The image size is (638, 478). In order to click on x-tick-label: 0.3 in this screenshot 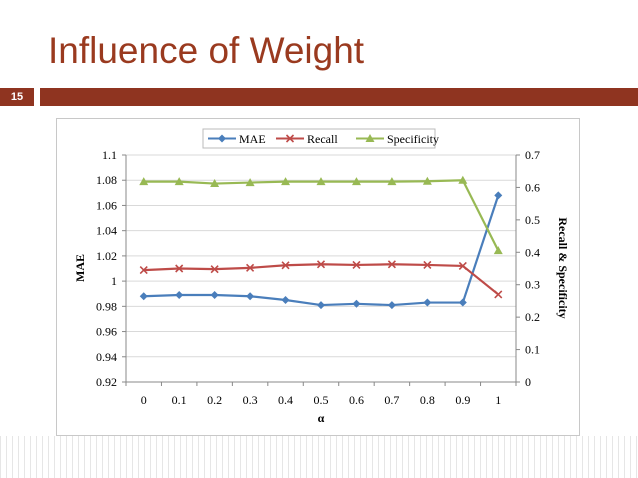, I will do `click(250, 400)`.